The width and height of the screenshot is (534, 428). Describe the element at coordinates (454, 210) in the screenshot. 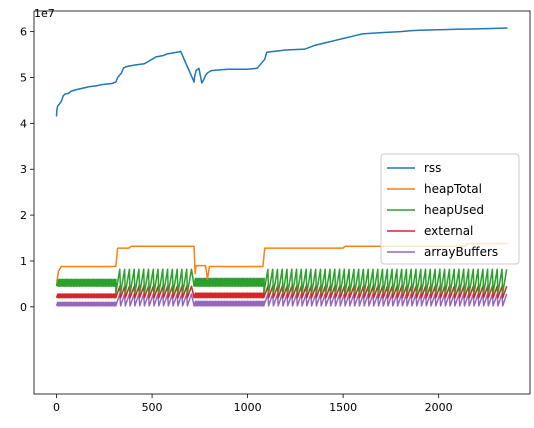

I see `legend-label-heapUsed: heapUsed` at that location.